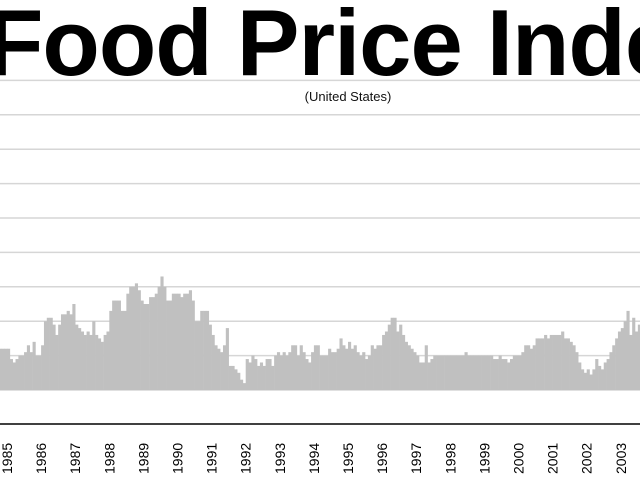 This screenshot has width=640, height=480. Describe the element at coordinates (314, 458) in the screenshot. I see `x-tick-label: 1994` at that location.